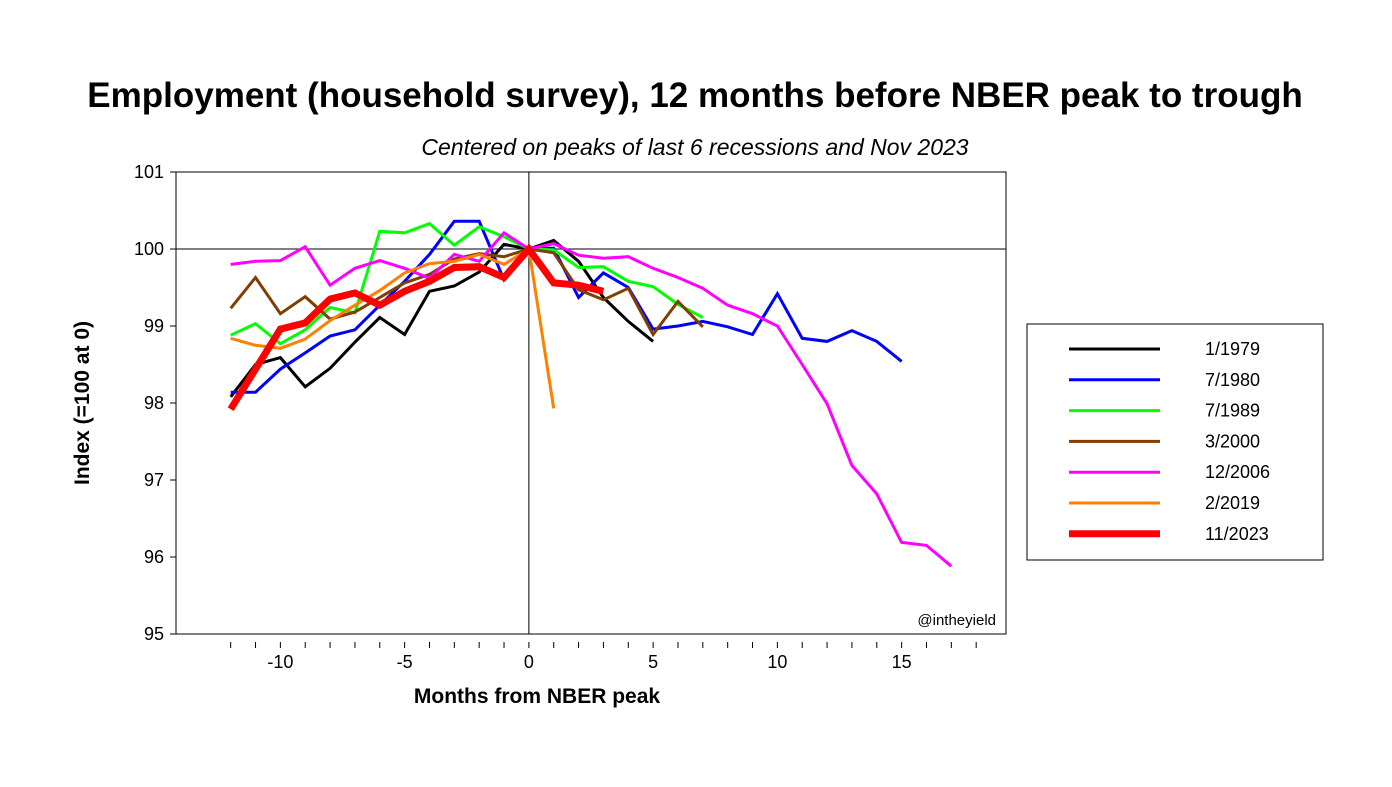 Image resolution: width=1392 pixels, height=787 pixels. What do you see at coordinates (1237, 472) in the screenshot?
I see `legend-label: 12/2006` at bounding box center [1237, 472].